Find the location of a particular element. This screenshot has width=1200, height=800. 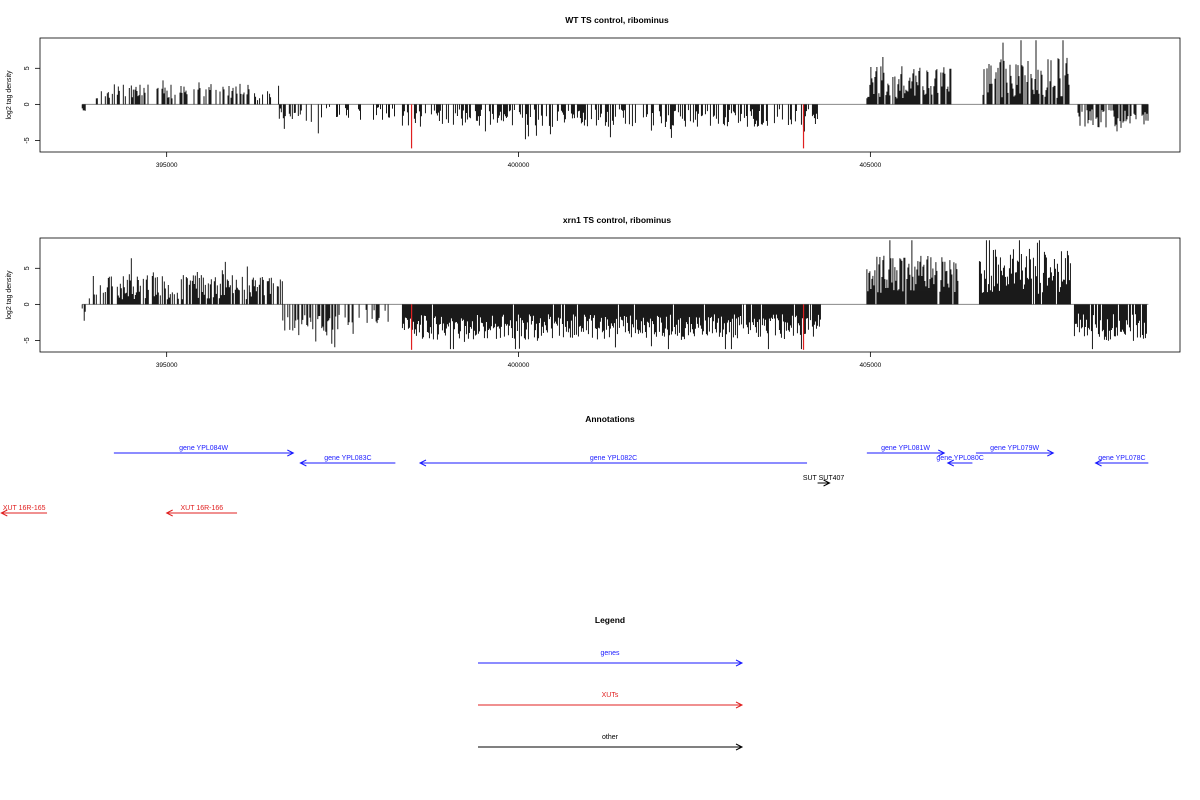

gene-arrow: gene YPL080C is located at coordinates (960, 461).